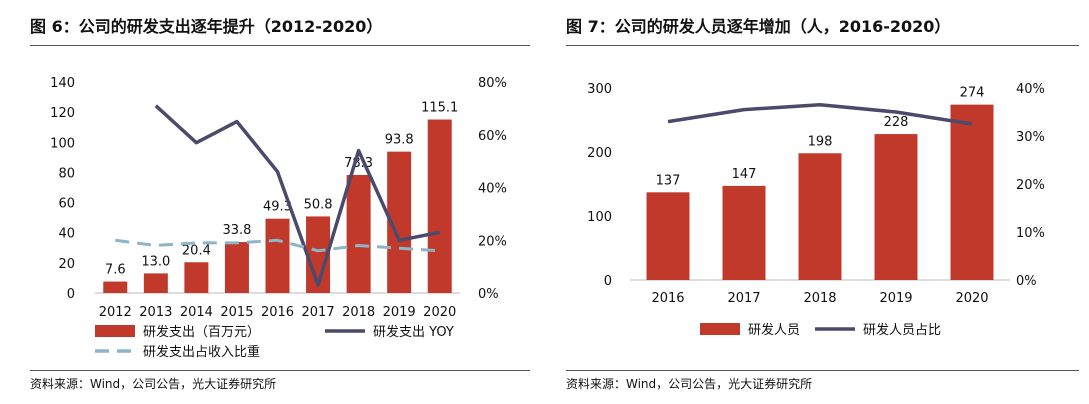 The image size is (1089, 404). I want to click on fig6-left-tick-label: 20, so click(66, 264).